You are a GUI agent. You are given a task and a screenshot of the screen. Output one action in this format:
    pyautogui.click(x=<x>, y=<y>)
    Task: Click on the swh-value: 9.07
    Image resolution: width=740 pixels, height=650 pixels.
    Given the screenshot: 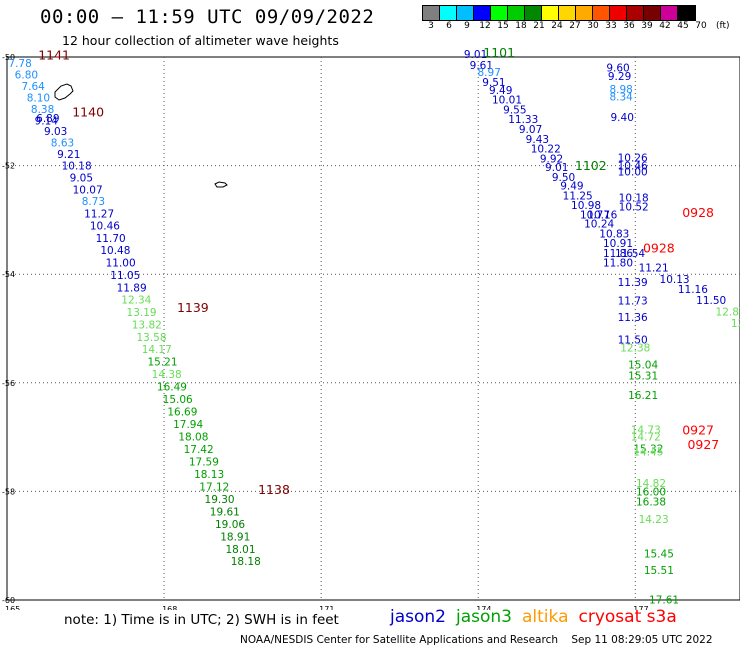 What is the action you would take?
    pyautogui.click(x=530, y=130)
    